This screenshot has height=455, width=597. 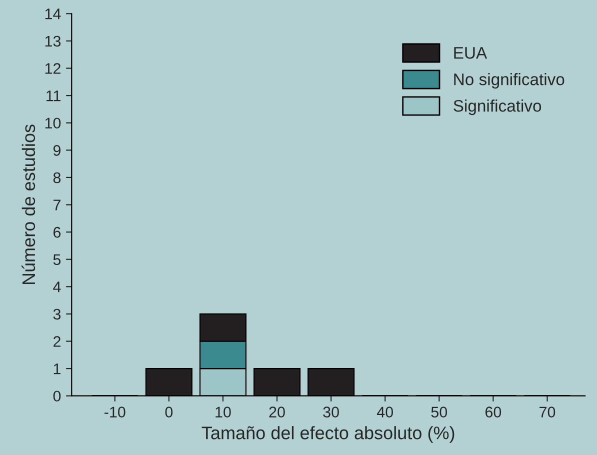 What do you see at coordinates (277, 412) in the screenshot?
I see `x-tick-label: 20` at bounding box center [277, 412].